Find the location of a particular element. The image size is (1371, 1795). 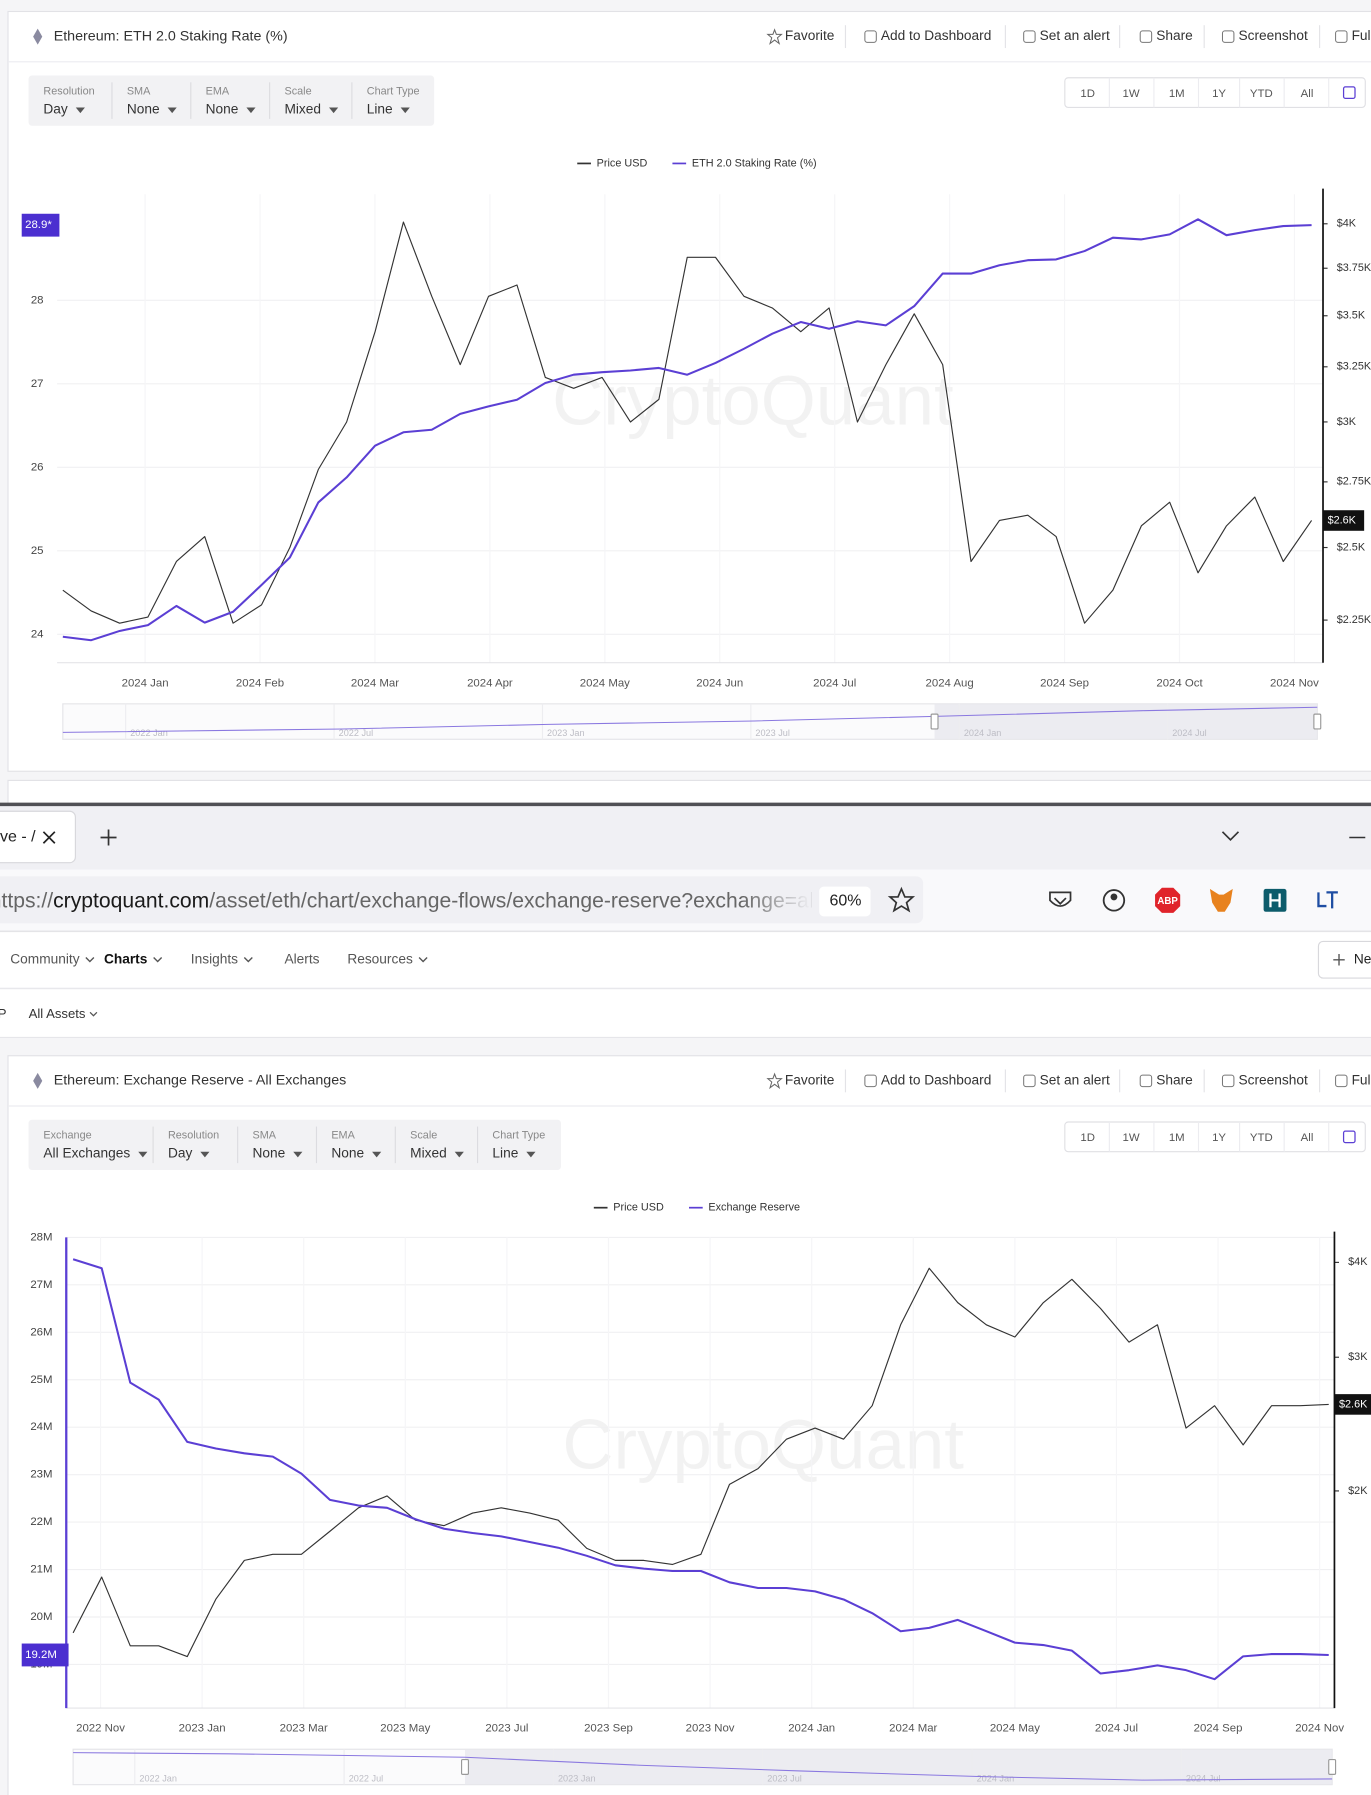

lt-icon is located at coordinates (1327, 900).